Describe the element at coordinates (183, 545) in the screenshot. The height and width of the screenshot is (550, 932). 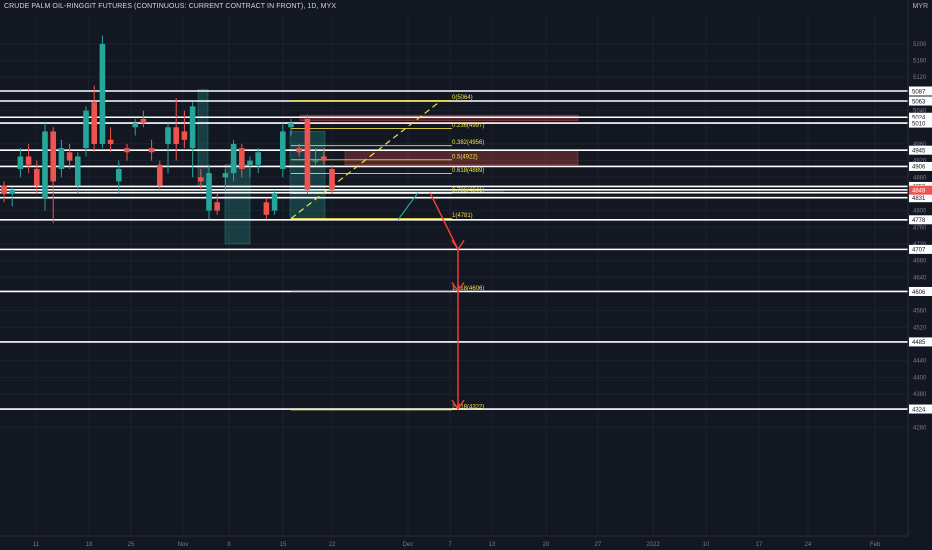
I see `time-tick-label: Nov` at that location.